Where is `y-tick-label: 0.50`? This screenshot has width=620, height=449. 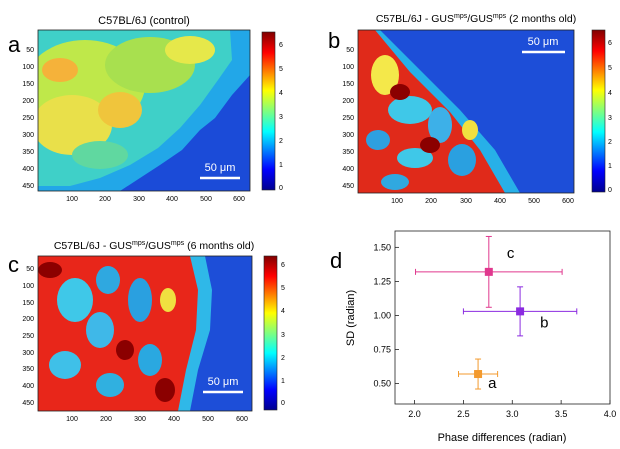 y-tick-label: 0.50 is located at coordinates (382, 384).